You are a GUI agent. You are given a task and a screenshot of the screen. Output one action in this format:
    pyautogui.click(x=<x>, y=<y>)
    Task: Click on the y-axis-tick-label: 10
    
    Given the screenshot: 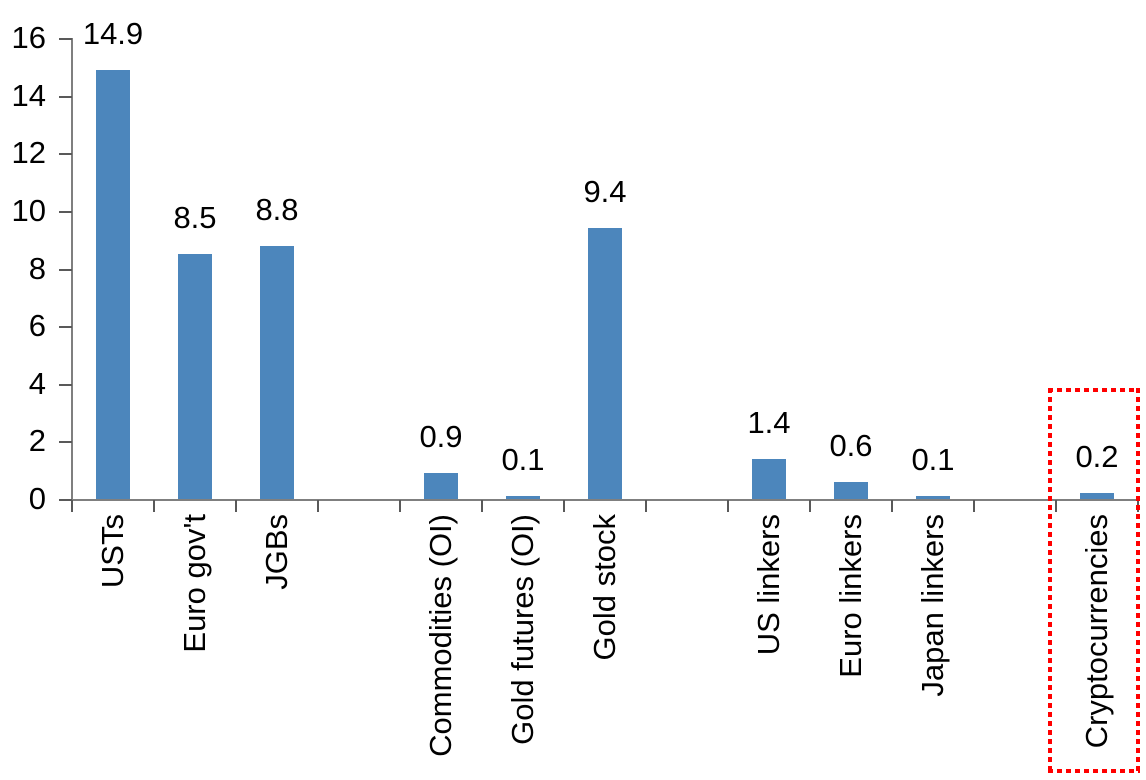 What is the action you would take?
    pyautogui.click(x=28, y=210)
    